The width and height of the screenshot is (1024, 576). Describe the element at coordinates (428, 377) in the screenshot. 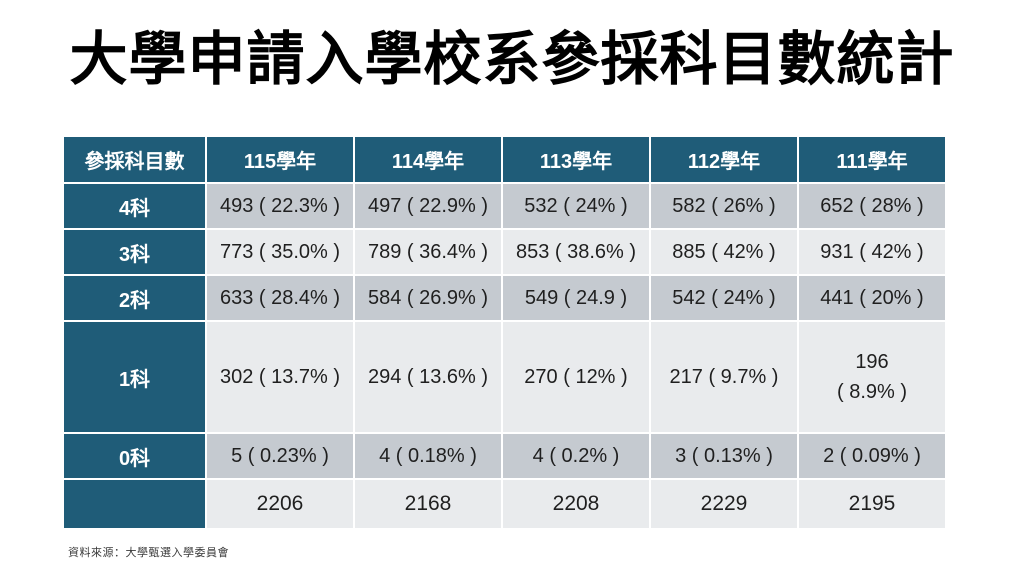

I see `data-cell: 294 ( 13.6% )` at that location.